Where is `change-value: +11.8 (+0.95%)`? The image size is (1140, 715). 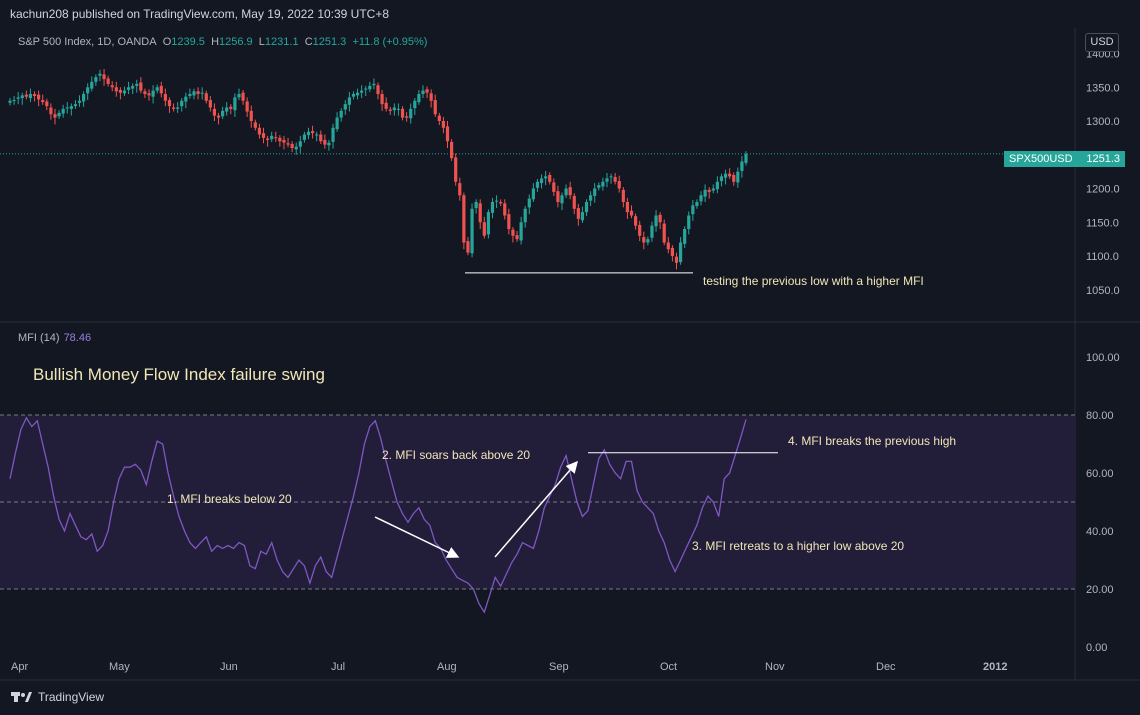
change-value: +11.8 (+0.95%) is located at coordinates (390, 42).